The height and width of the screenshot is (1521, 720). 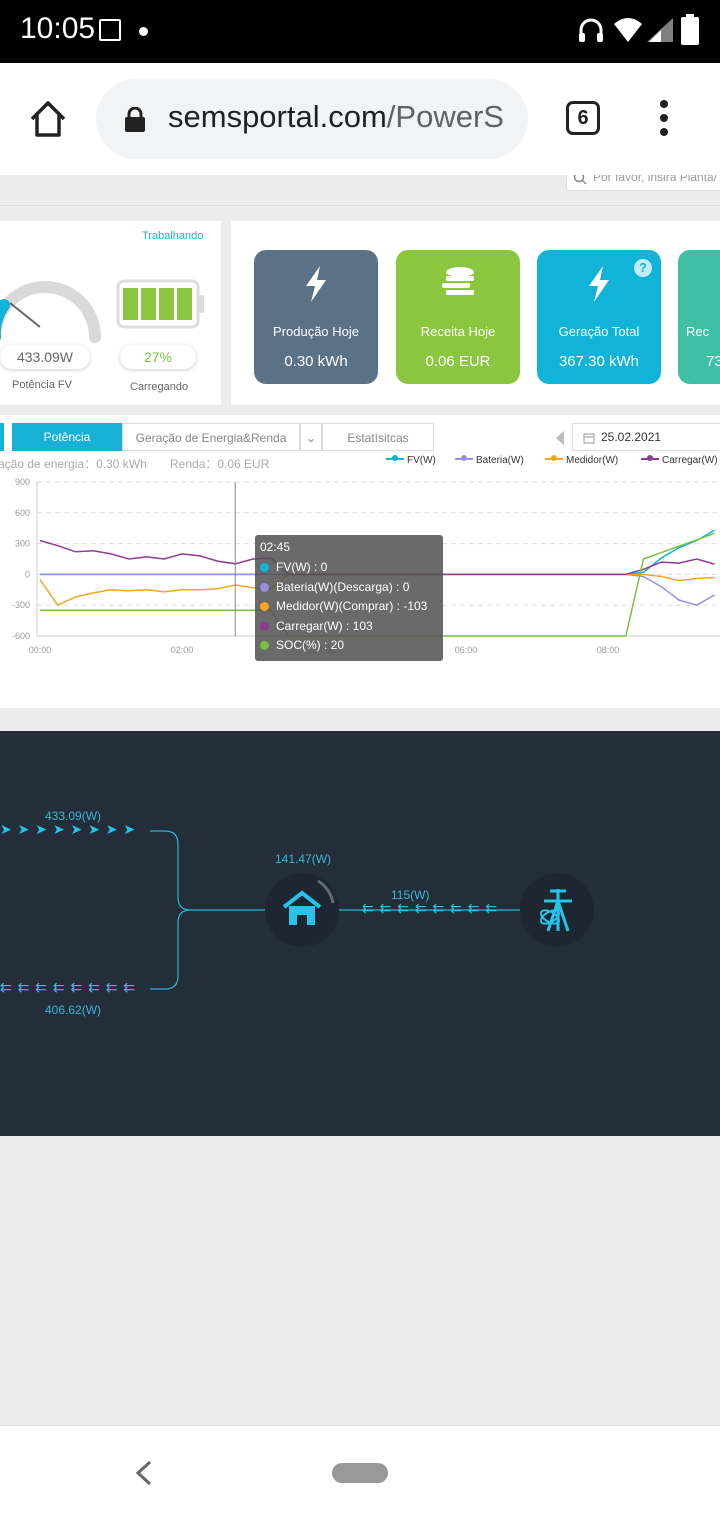 I want to click on battery-icon, so click(x=690, y=29).